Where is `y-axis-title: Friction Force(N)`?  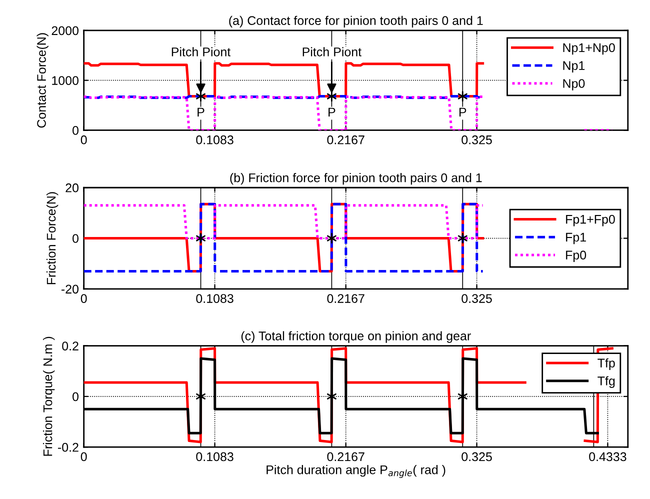
y-axis-title: Friction Force(N) is located at coordinates (52, 238).